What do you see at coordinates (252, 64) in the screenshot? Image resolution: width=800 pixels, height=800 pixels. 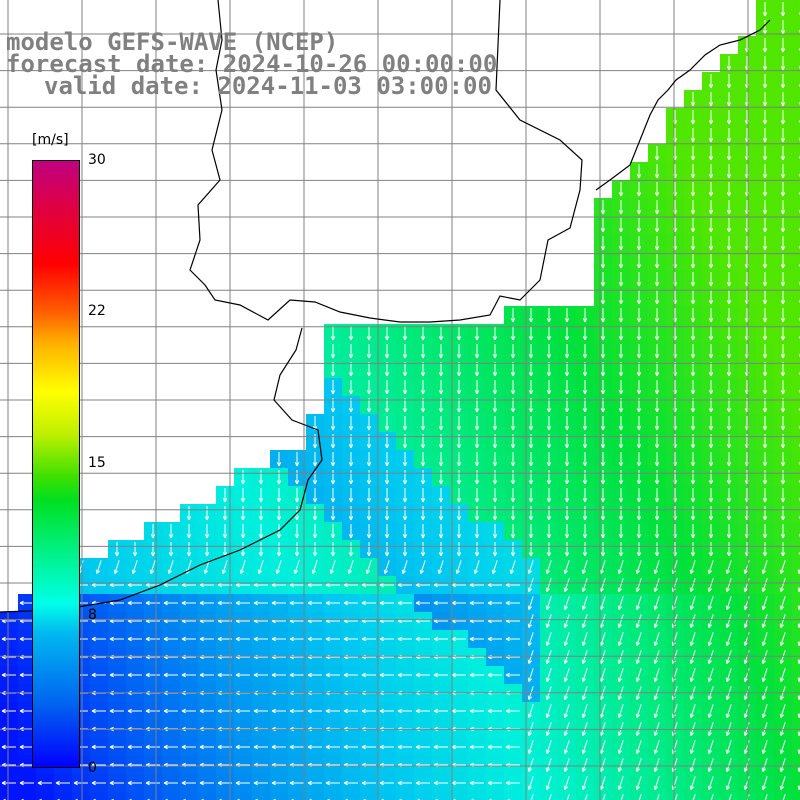 I see `forecast-date: forecast date: 2024-10-26 00:00:00` at bounding box center [252, 64].